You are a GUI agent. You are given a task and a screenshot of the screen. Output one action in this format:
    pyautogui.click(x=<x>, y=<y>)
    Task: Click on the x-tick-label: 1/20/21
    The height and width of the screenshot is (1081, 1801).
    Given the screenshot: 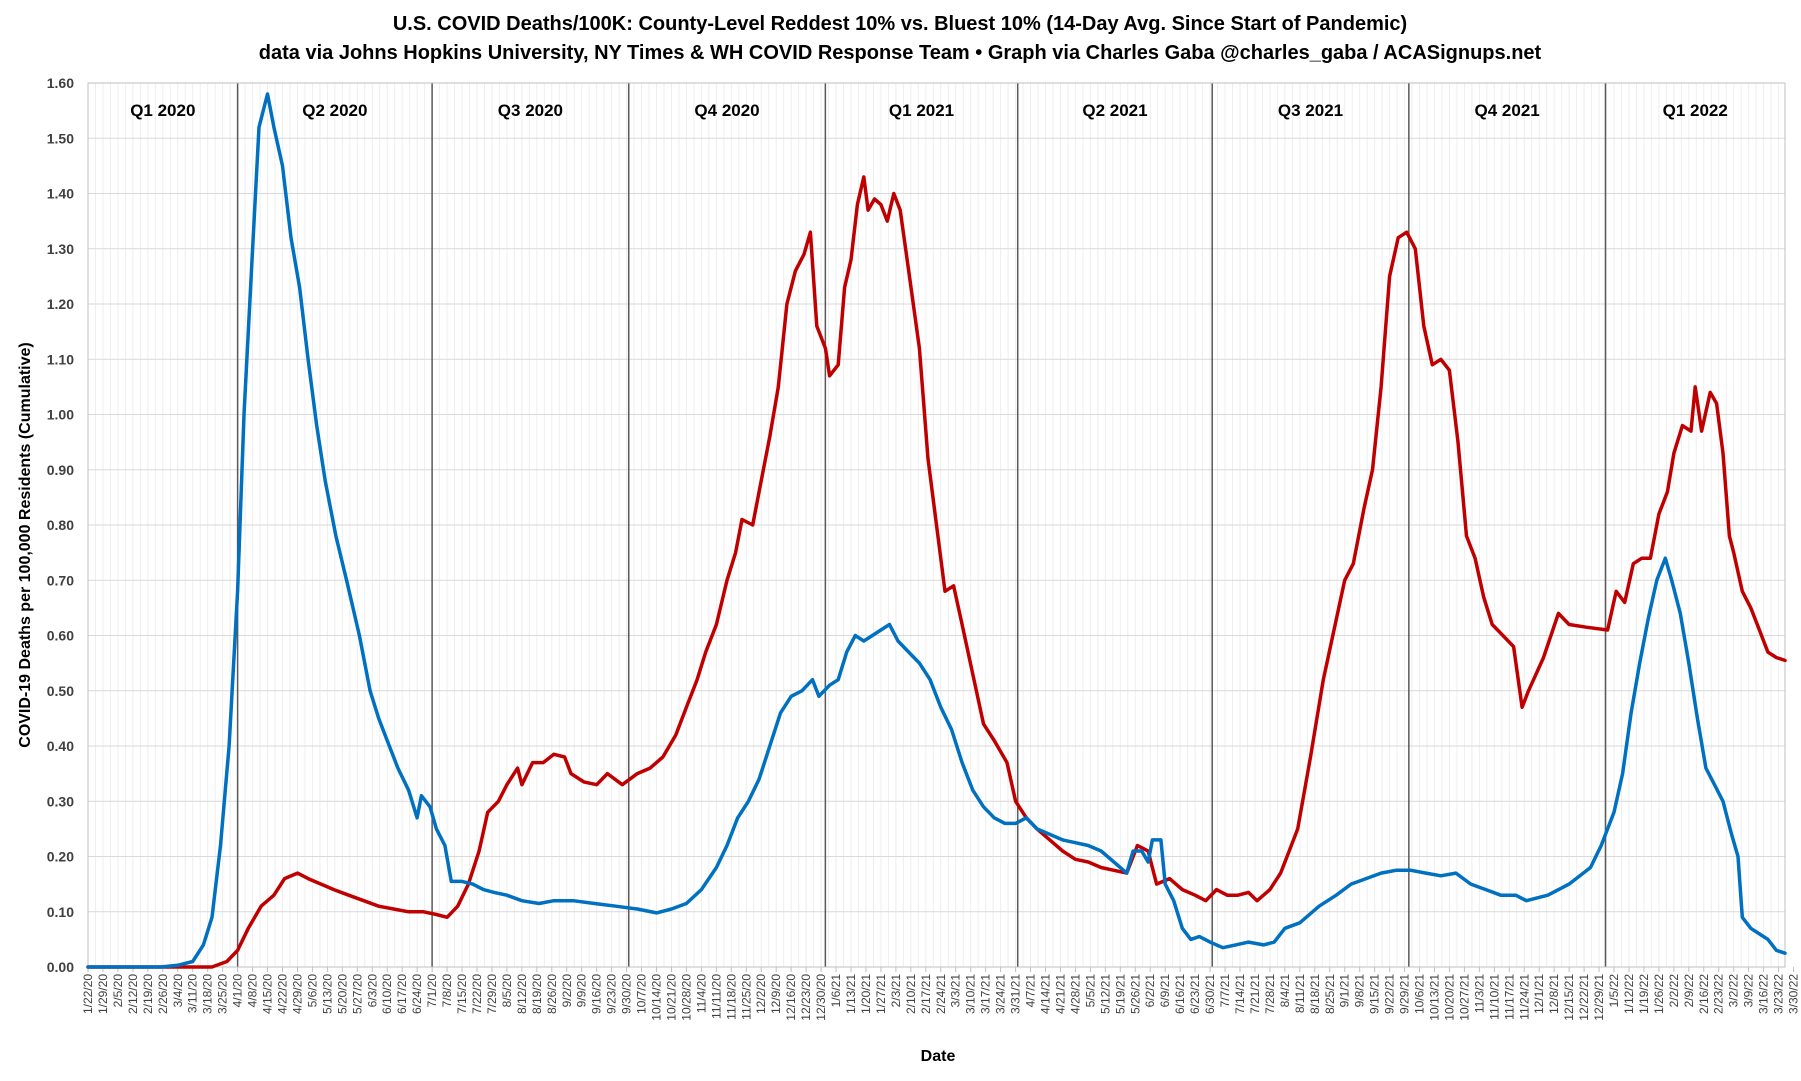 What is the action you would take?
    pyautogui.click(x=866, y=994)
    